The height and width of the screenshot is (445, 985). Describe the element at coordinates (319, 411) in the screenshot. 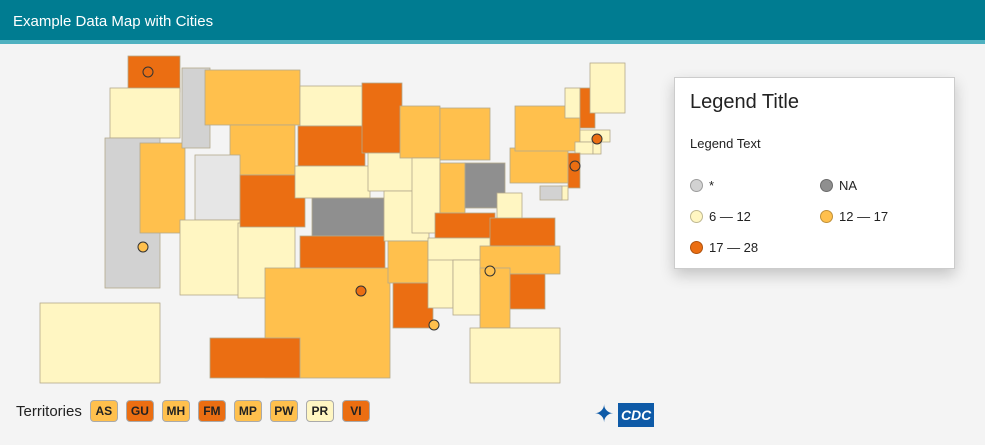

I see `territory-pr: PR` at that location.